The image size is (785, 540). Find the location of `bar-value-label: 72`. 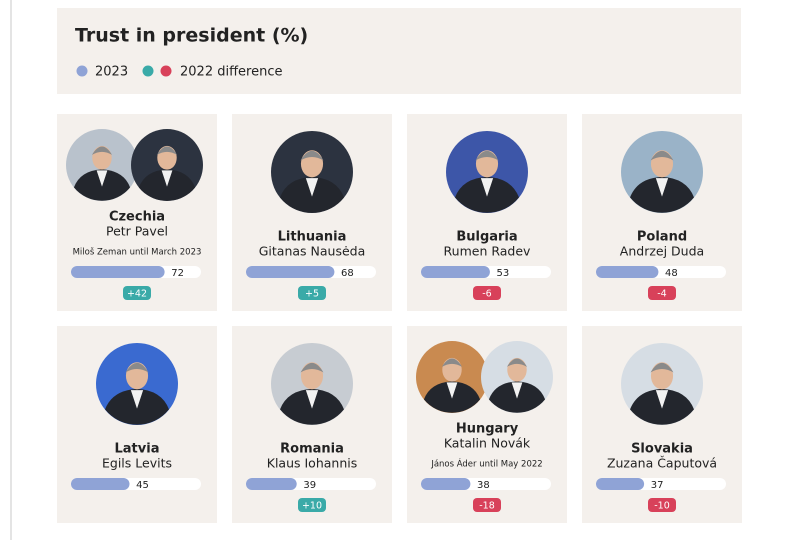

bar-value-label: 72 is located at coordinates (177, 273).